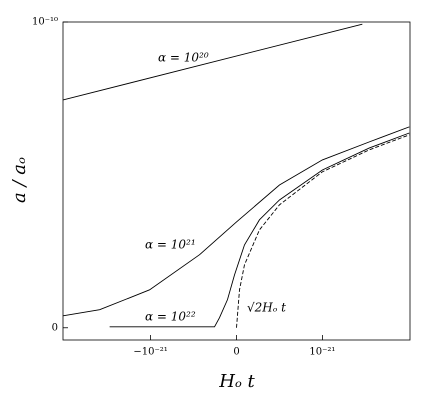 This screenshot has height=402, width=429. What do you see at coordinates (170, 317) in the screenshot?
I see `annotation: α = 10²²` at bounding box center [170, 317].